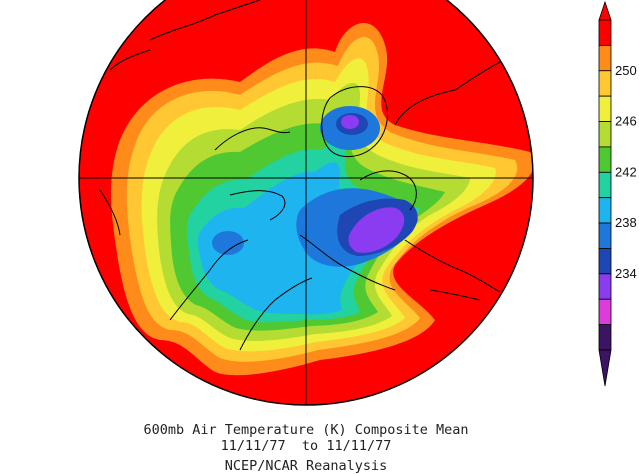  I want to click on colorbar-tick-label: 246, so click(626, 121).